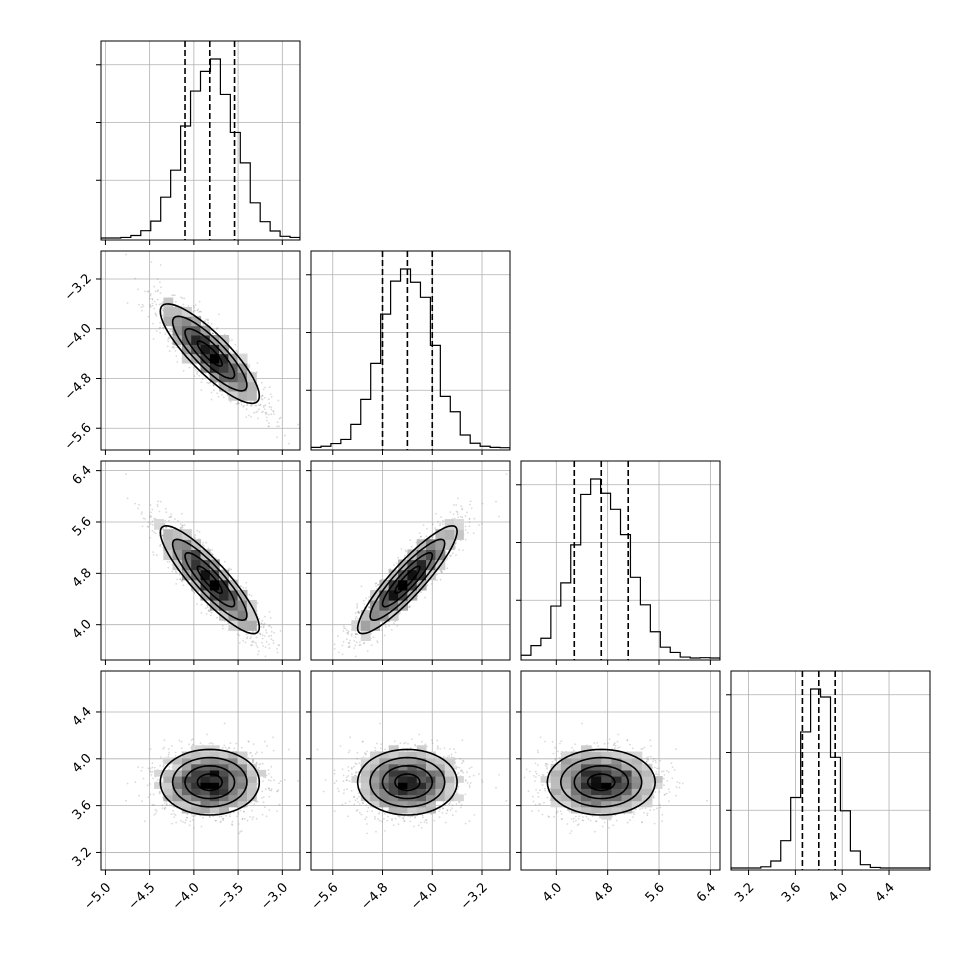 The image size is (970, 970). Describe the element at coordinates (82, 578) in the screenshot. I see `tick-label-y: 4.8` at that location.